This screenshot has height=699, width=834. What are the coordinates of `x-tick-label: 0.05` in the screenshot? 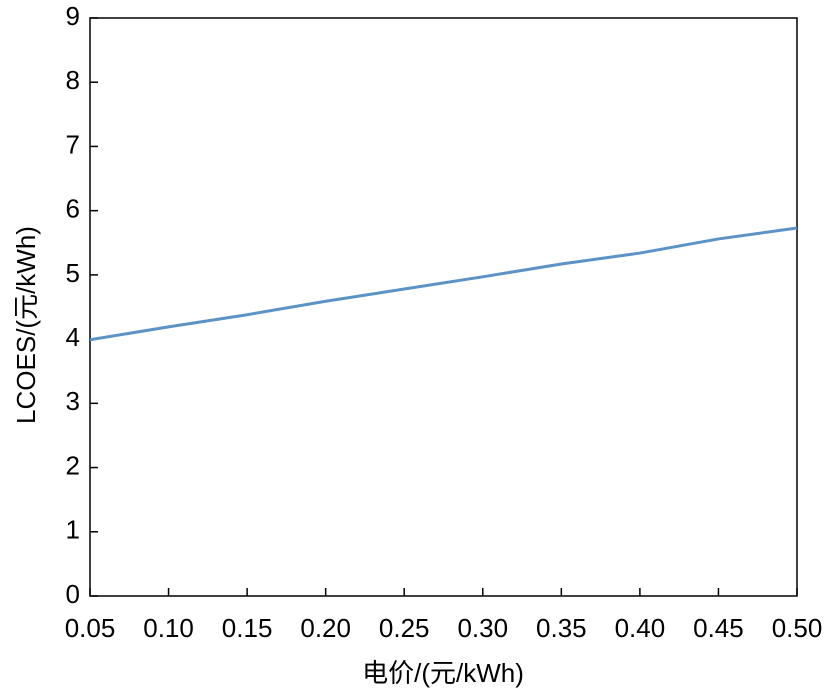 It's located at (90, 628).